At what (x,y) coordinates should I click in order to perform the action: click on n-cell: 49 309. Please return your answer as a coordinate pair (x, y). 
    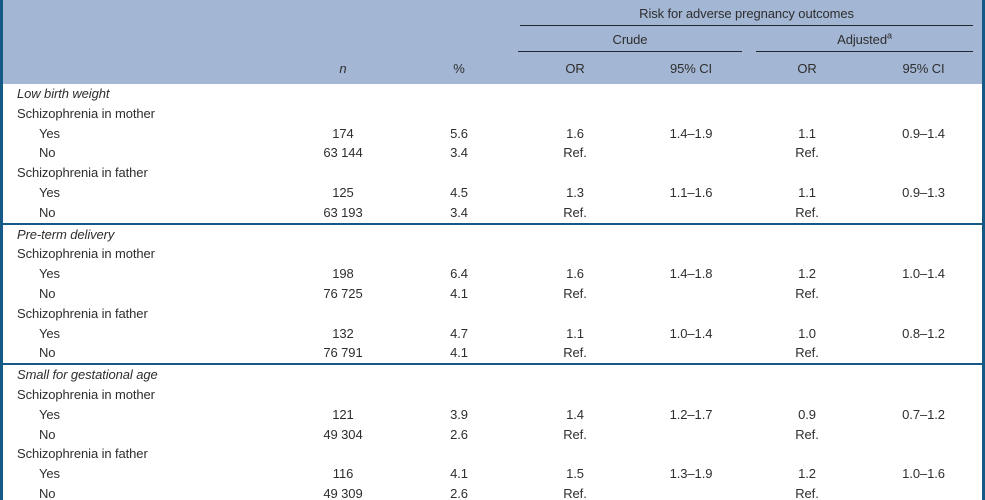
    Looking at the image, I should click on (343, 492).